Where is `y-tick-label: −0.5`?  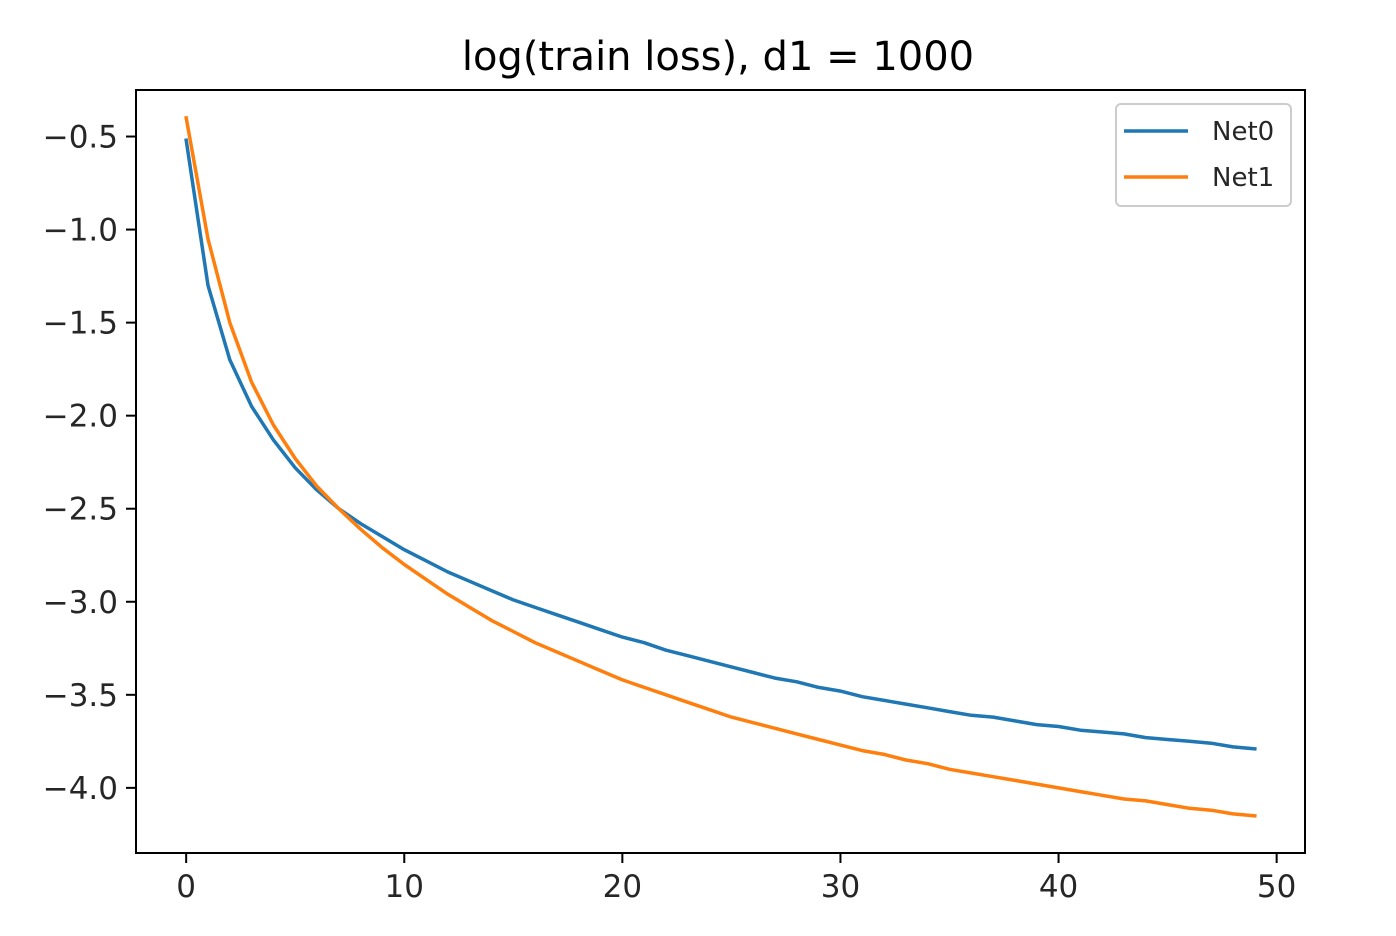 y-tick-label: −0.5 is located at coordinates (80, 138).